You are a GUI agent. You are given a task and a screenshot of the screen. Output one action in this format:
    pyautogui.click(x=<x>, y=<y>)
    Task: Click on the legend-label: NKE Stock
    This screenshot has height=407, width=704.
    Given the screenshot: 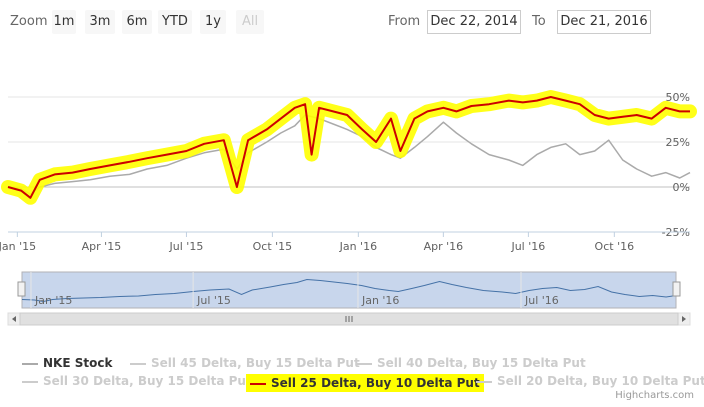 What is the action you would take?
    pyautogui.click(x=78, y=363)
    